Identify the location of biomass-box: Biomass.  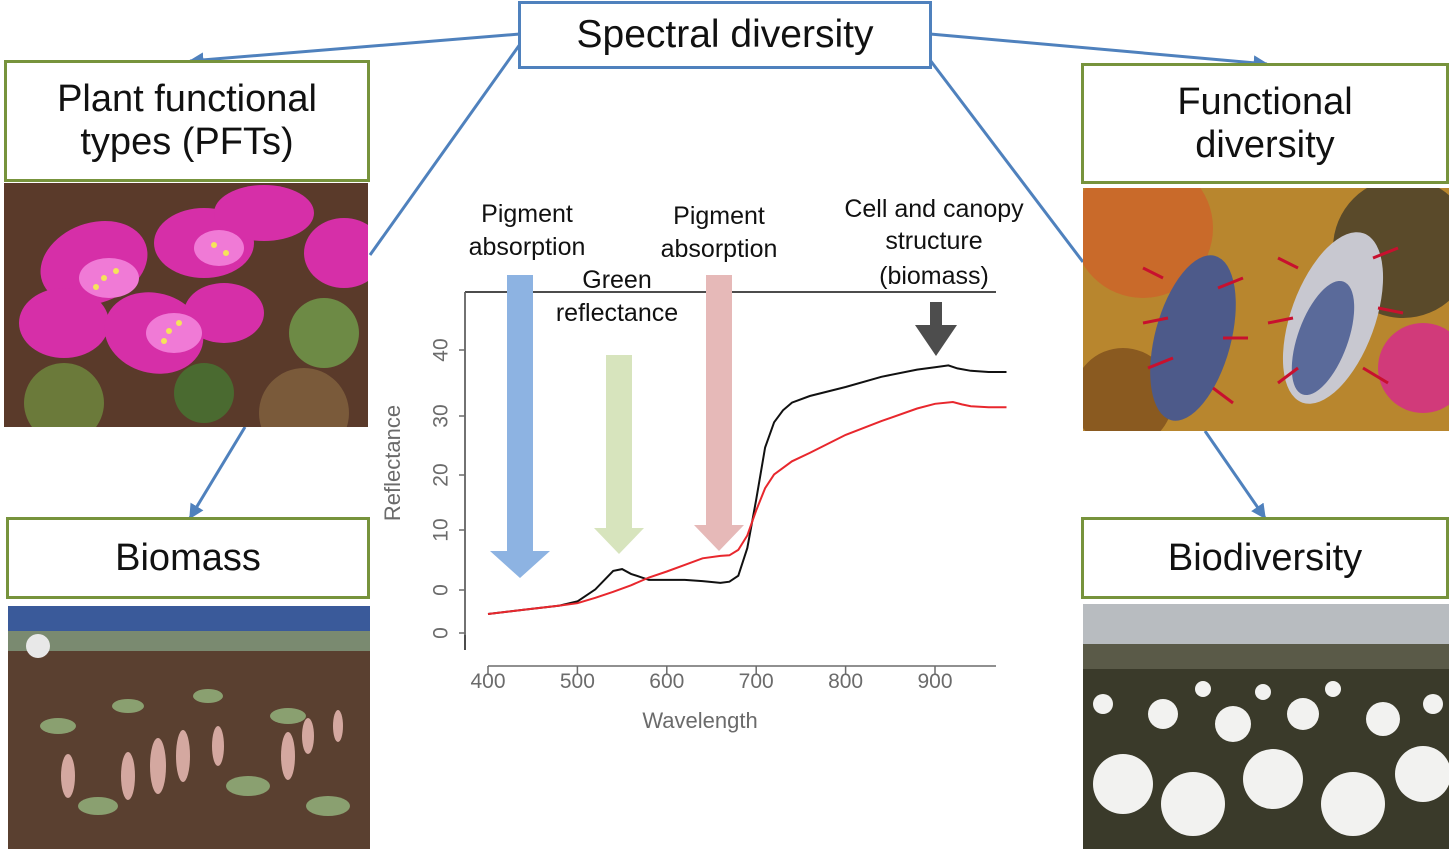
(188, 558).